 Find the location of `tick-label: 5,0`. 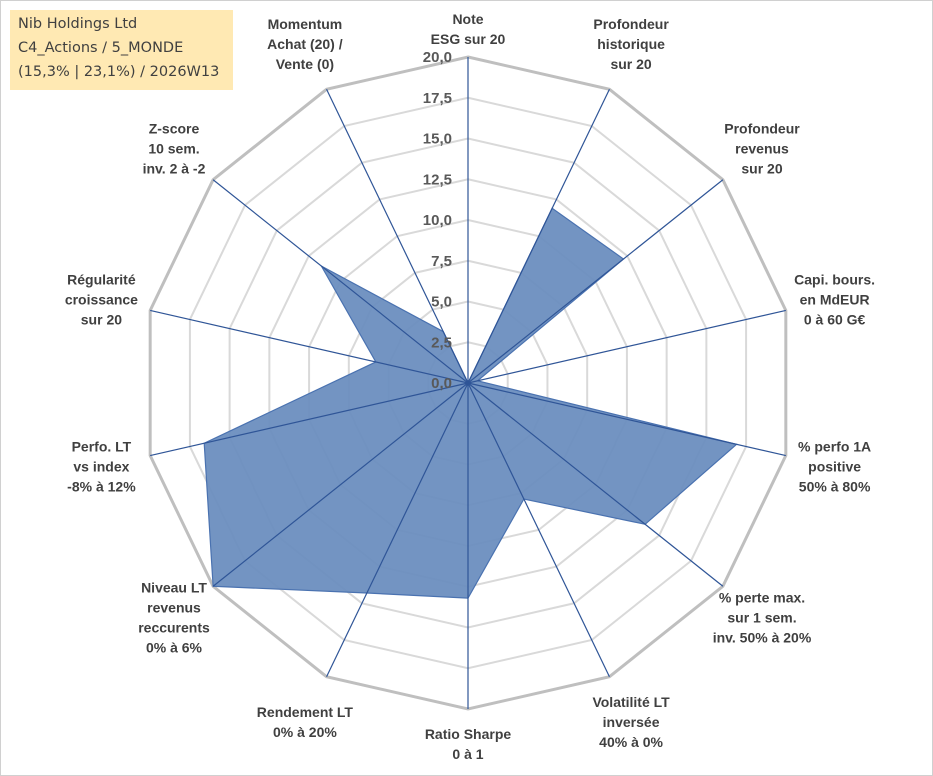

tick-label: 5,0 is located at coordinates (441, 302).